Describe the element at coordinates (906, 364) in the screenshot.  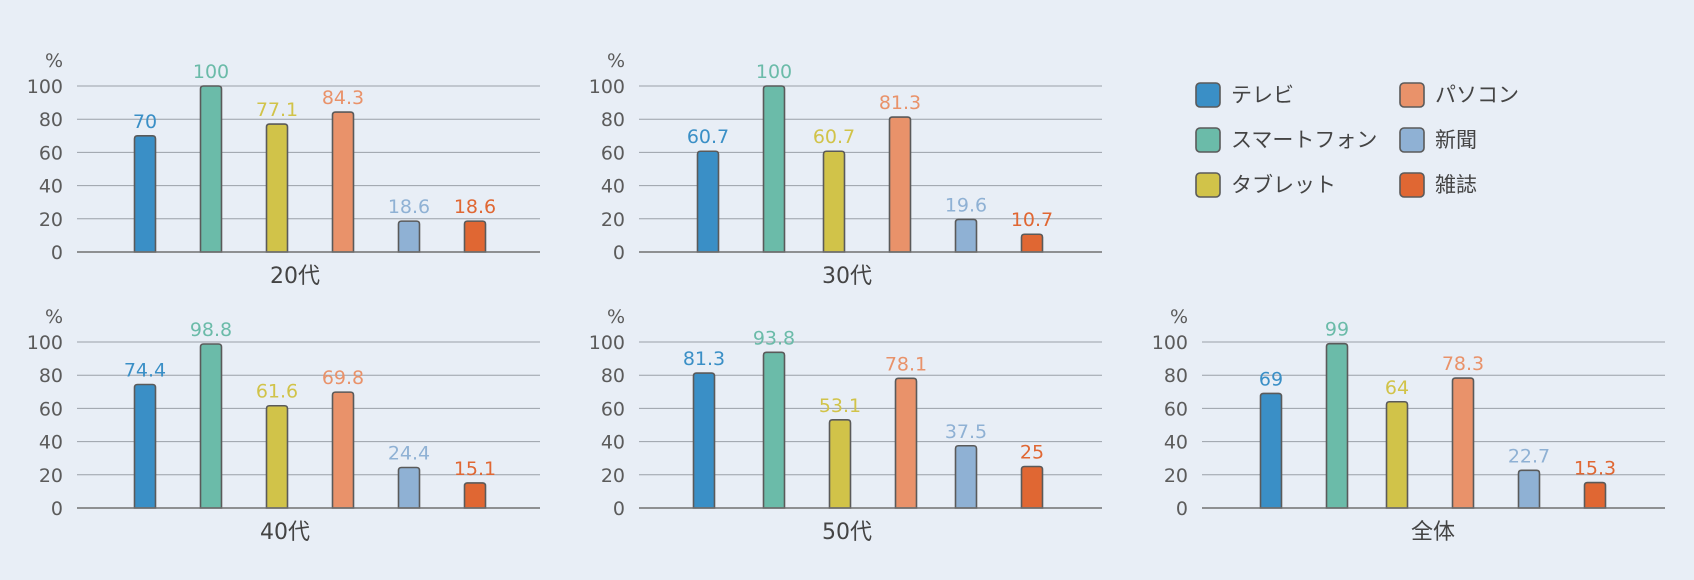
I see `data-label: 78.1` at that location.